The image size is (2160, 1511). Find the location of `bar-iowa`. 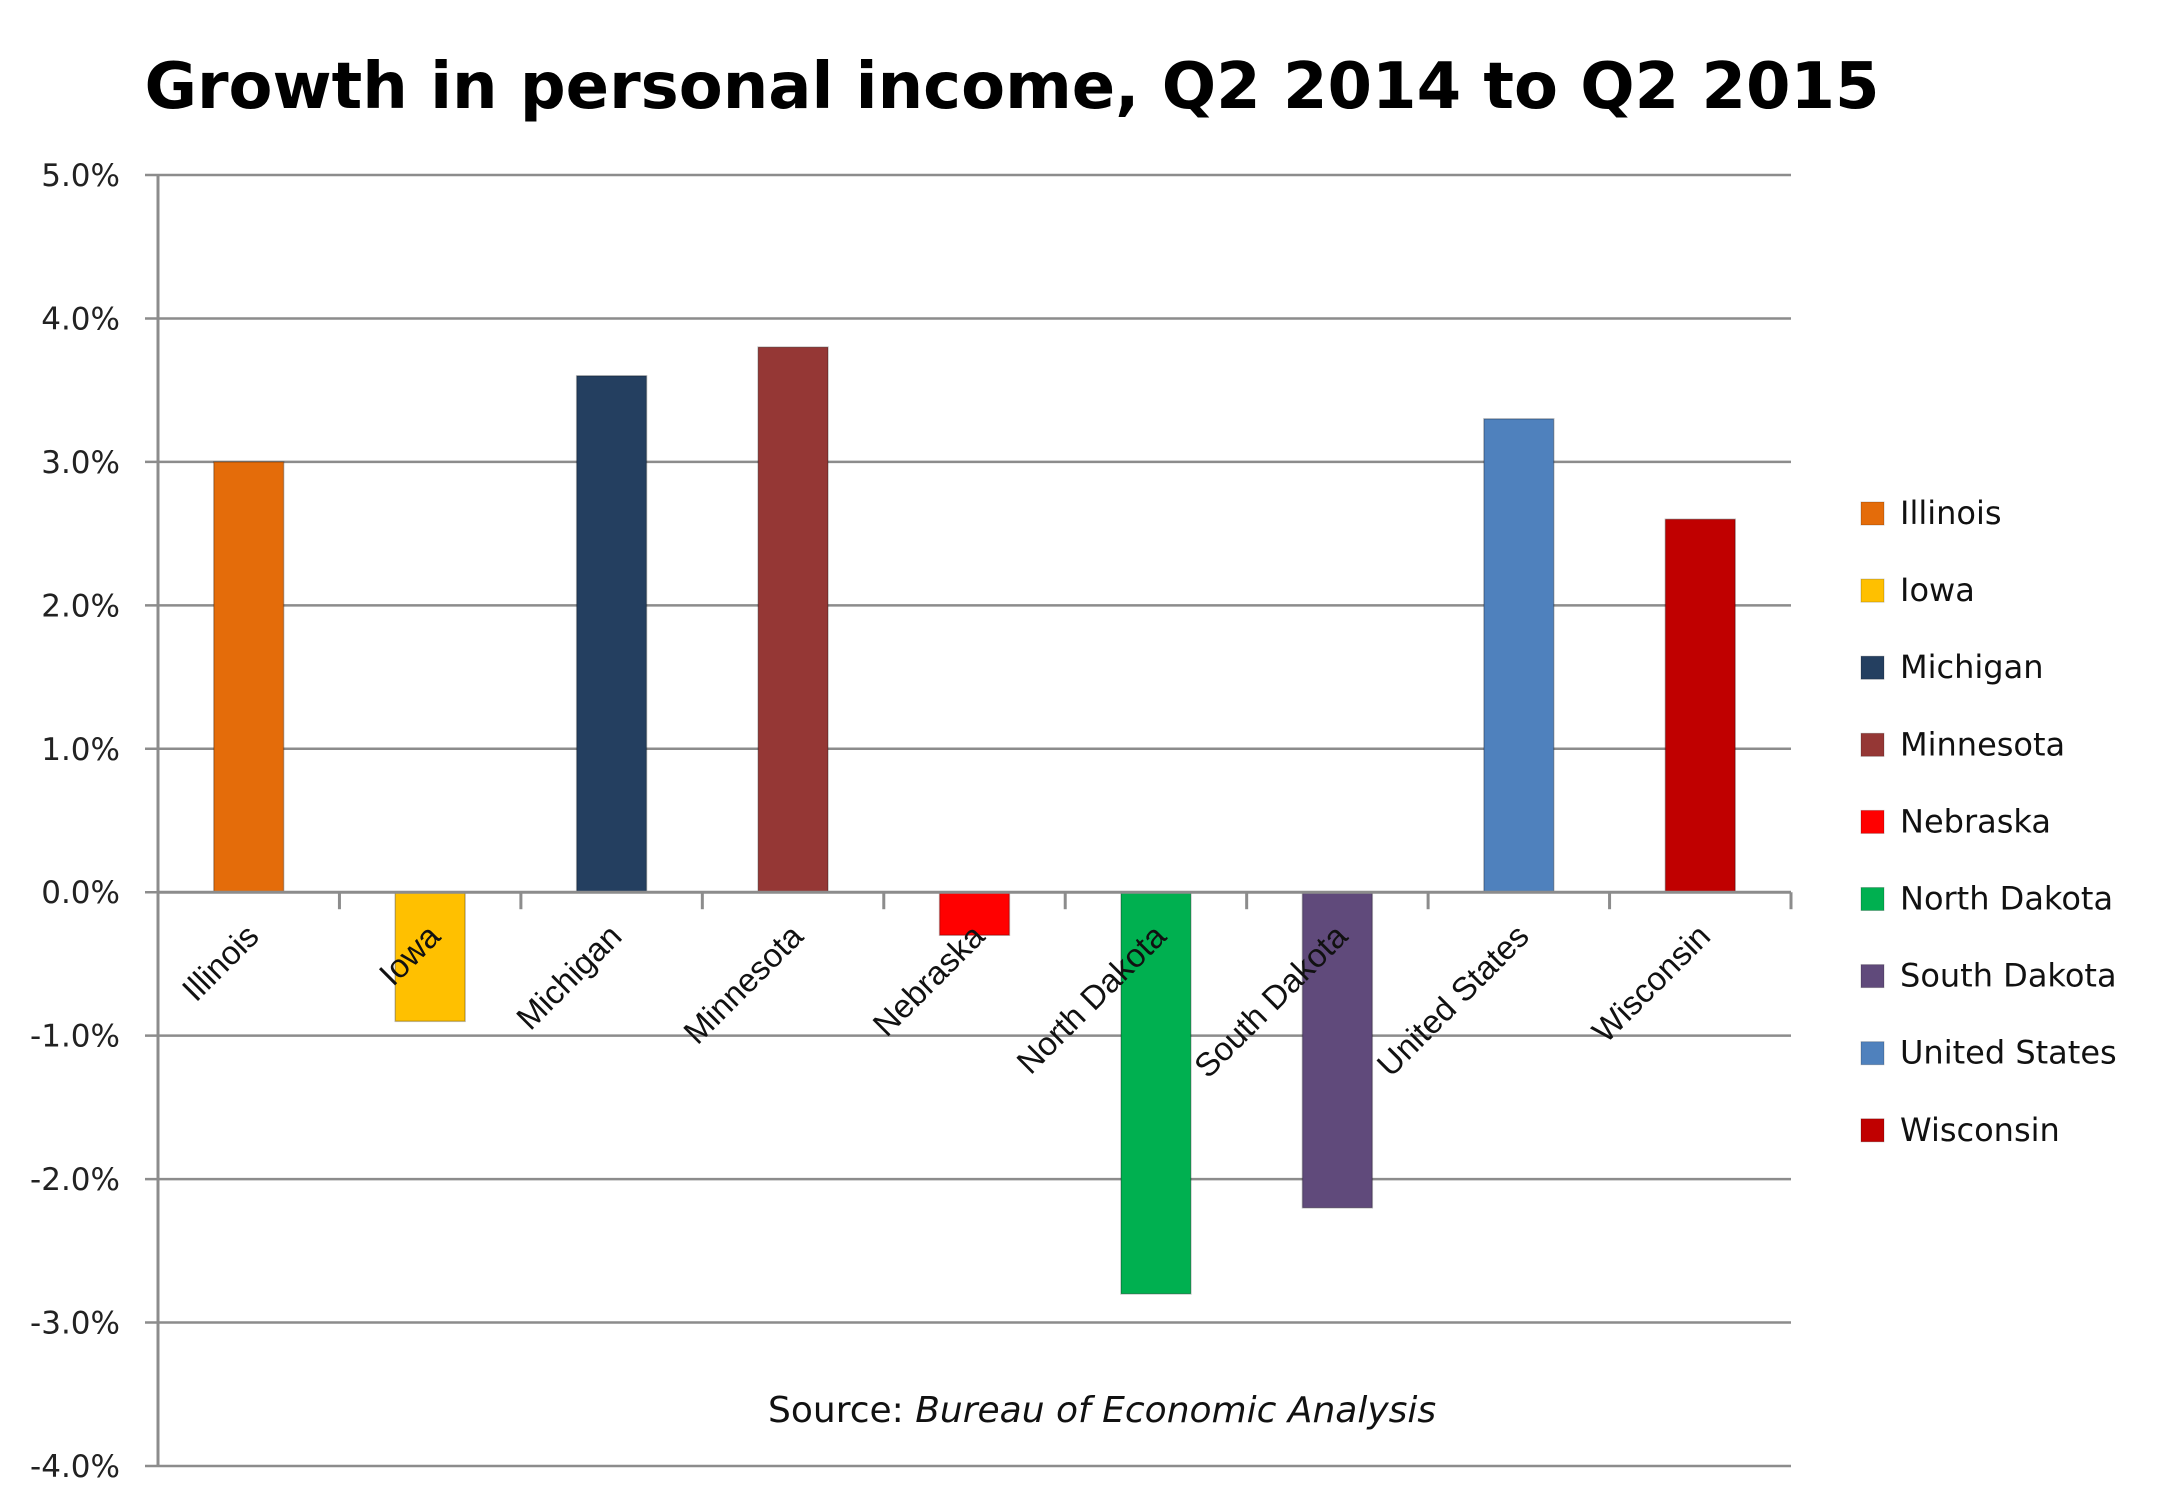

bar-iowa is located at coordinates (430, 957).